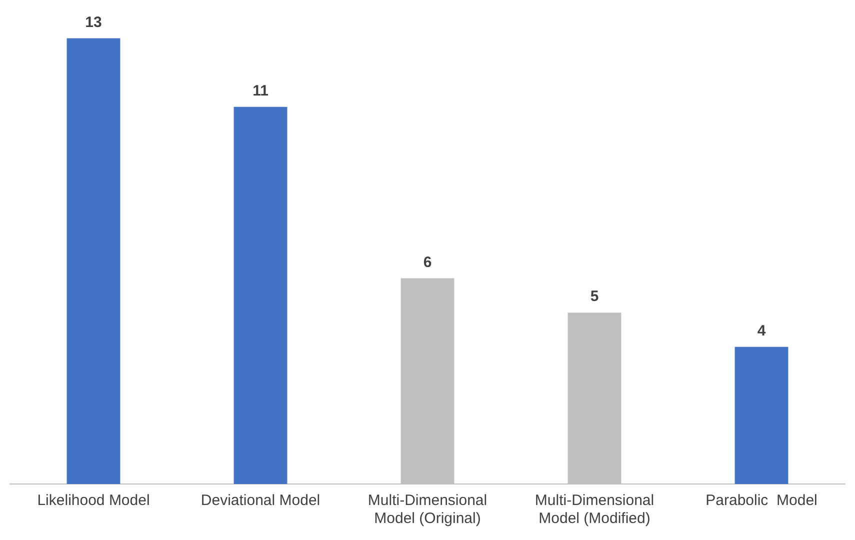 Image resolution: width=855 pixels, height=540 pixels. Describe the element at coordinates (260, 91) in the screenshot. I see `data-label: 11` at that location.